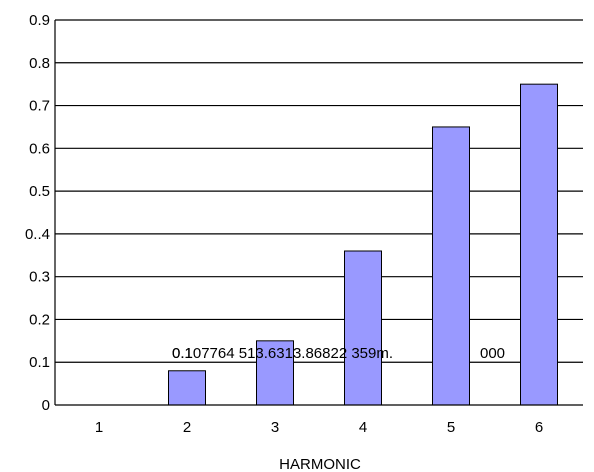 The width and height of the screenshot is (594, 472). What do you see at coordinates (39, 191) in the screenshot?
I see `y-tick-label: 0.5` at bounding box center [39, 191].